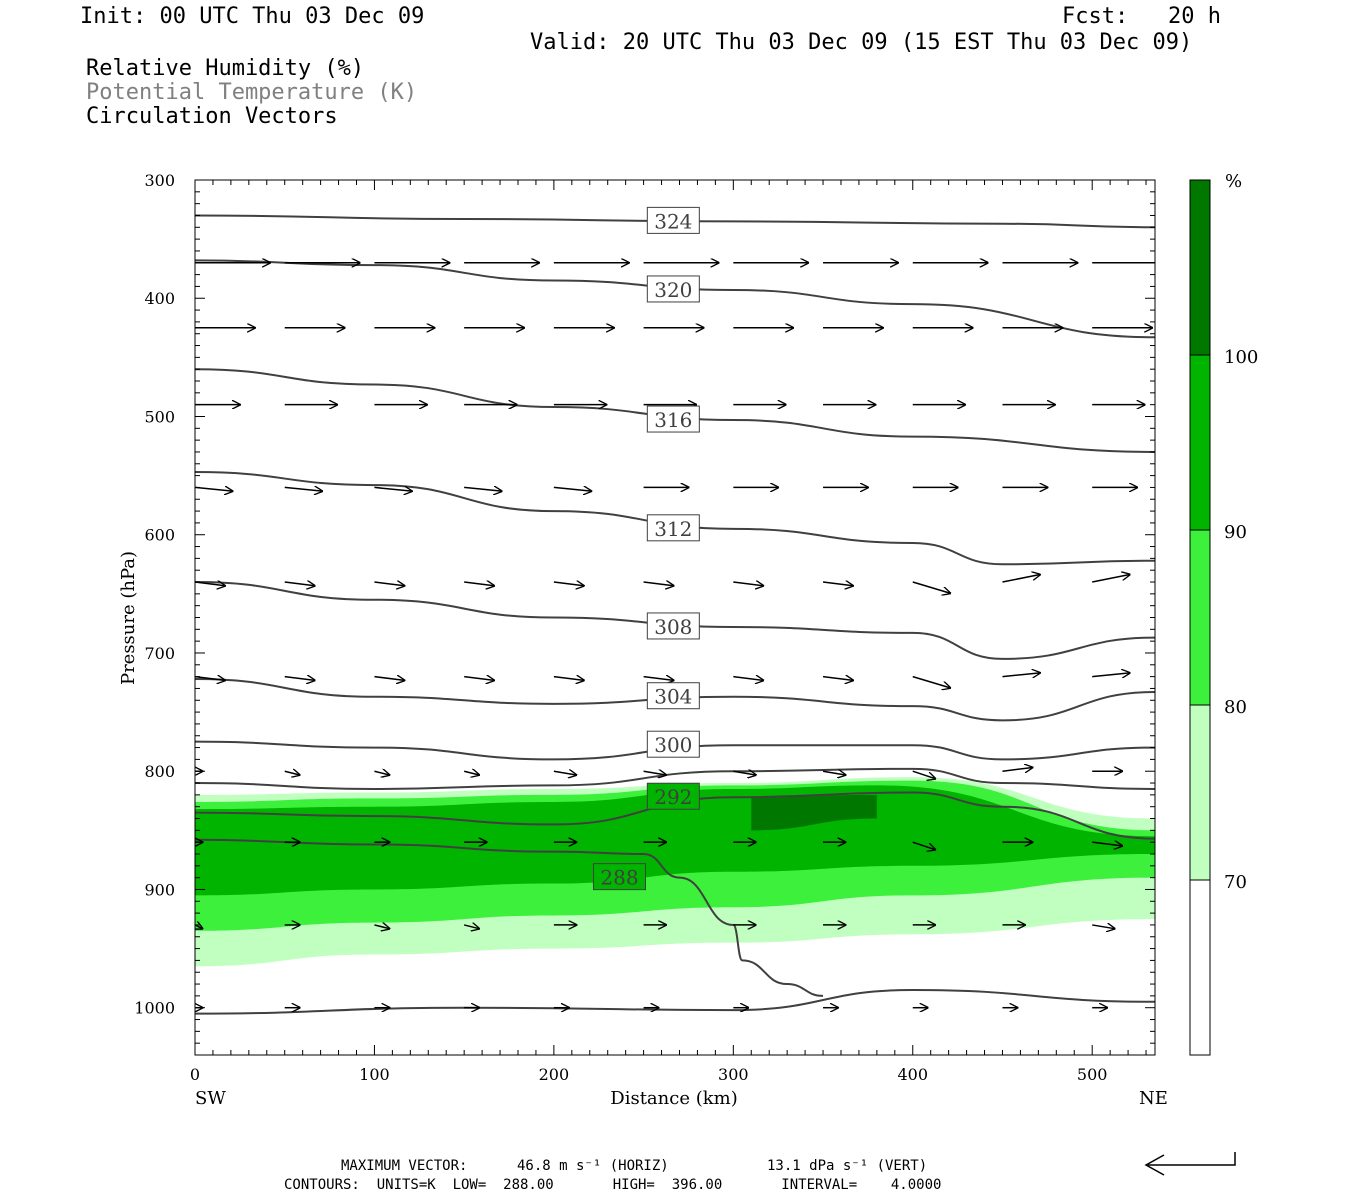 This screenshot has width=1350, height=1200. What do you see at coordinates (154, 1008) in the screenshot?
I see `y-tick-label: 1000` at bounding box center [154, 1008].